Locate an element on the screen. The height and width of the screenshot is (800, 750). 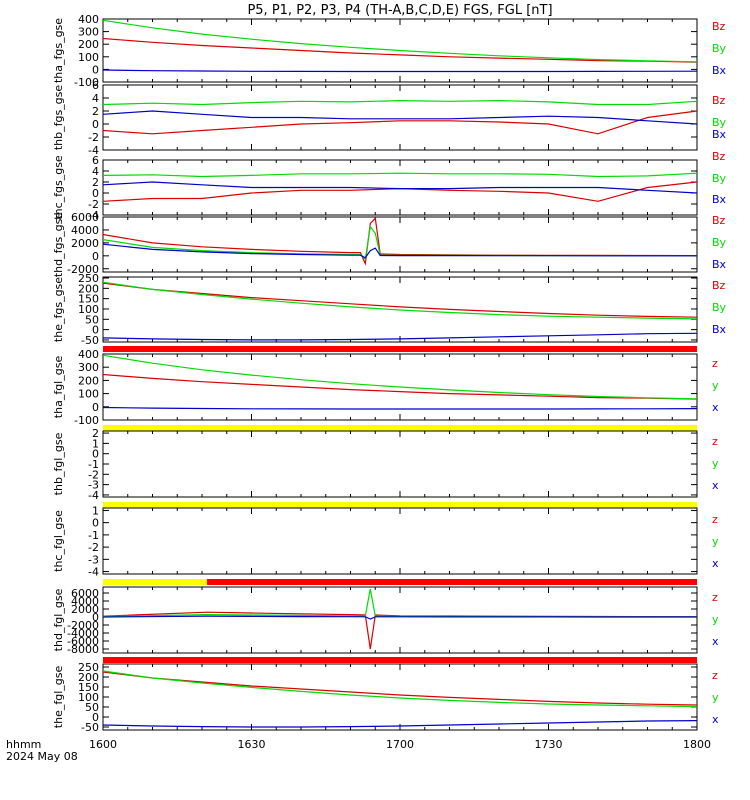
ylabel: tha_fgs_gse is located at coordinates (58, 50).